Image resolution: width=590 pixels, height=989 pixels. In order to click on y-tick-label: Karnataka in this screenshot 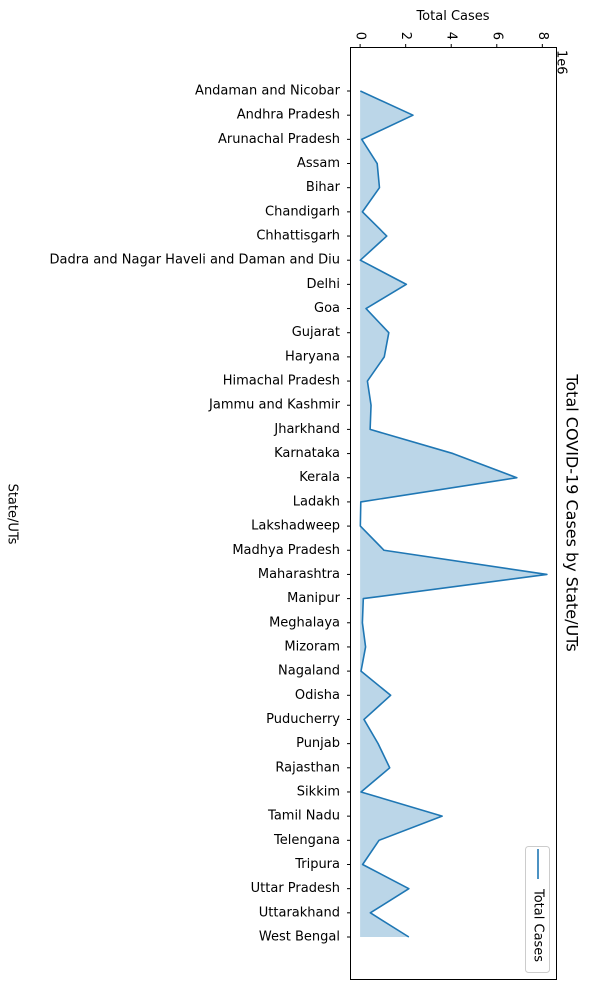, I will do `click(307, 453)`.